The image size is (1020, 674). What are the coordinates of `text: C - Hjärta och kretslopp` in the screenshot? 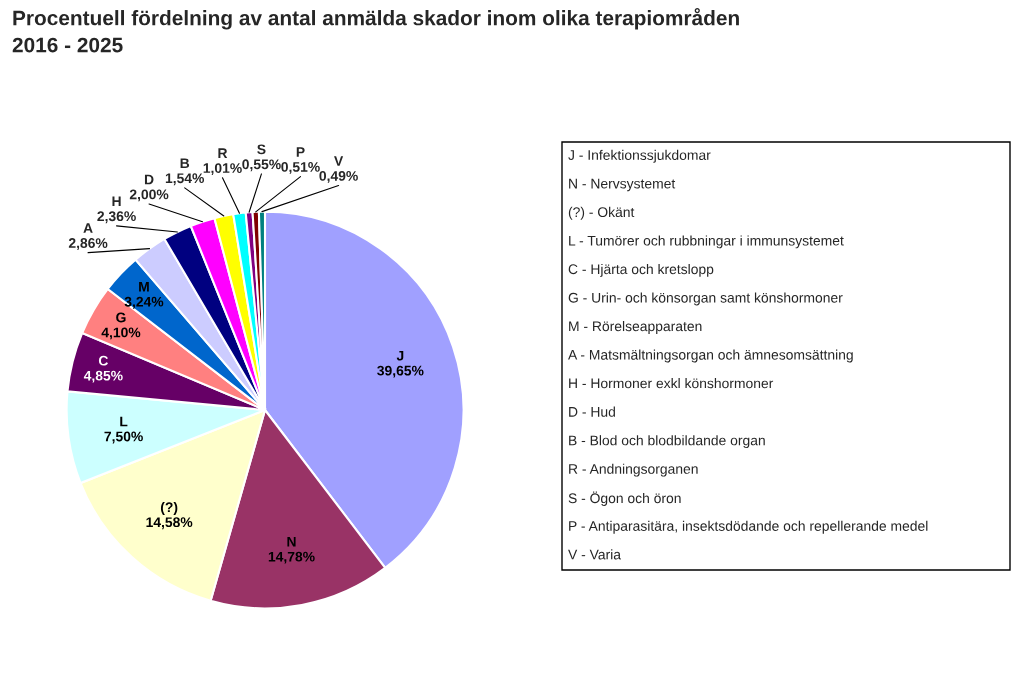 It's located at (641, 270).